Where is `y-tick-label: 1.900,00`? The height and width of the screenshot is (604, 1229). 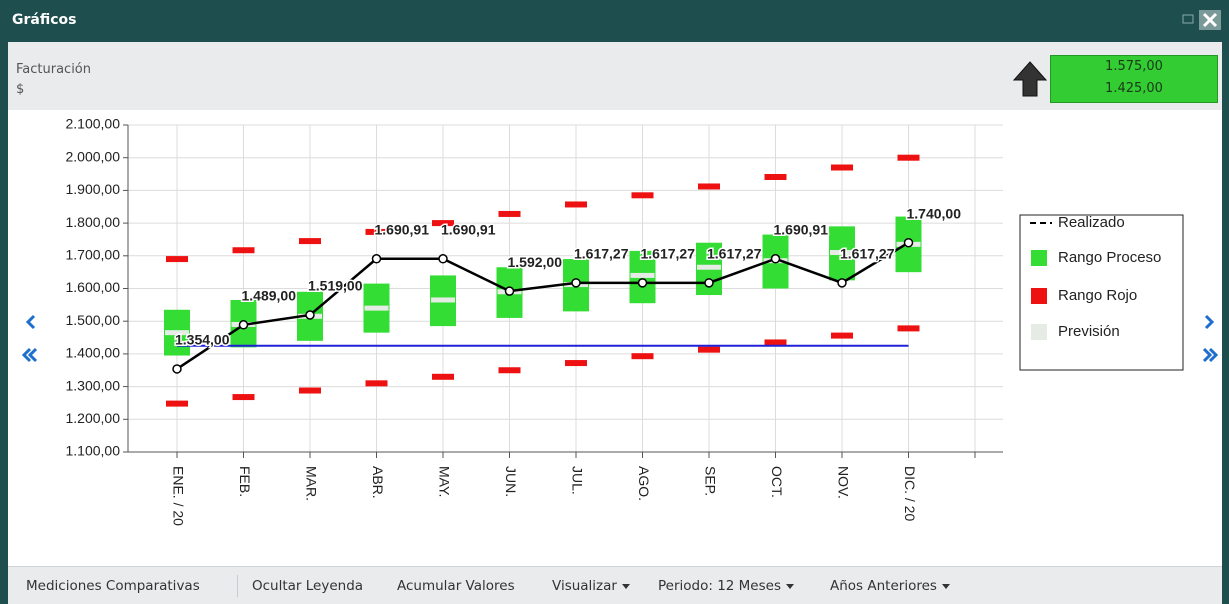 y-tick-label: 1.900,00 is located at coordinates (93, 189).